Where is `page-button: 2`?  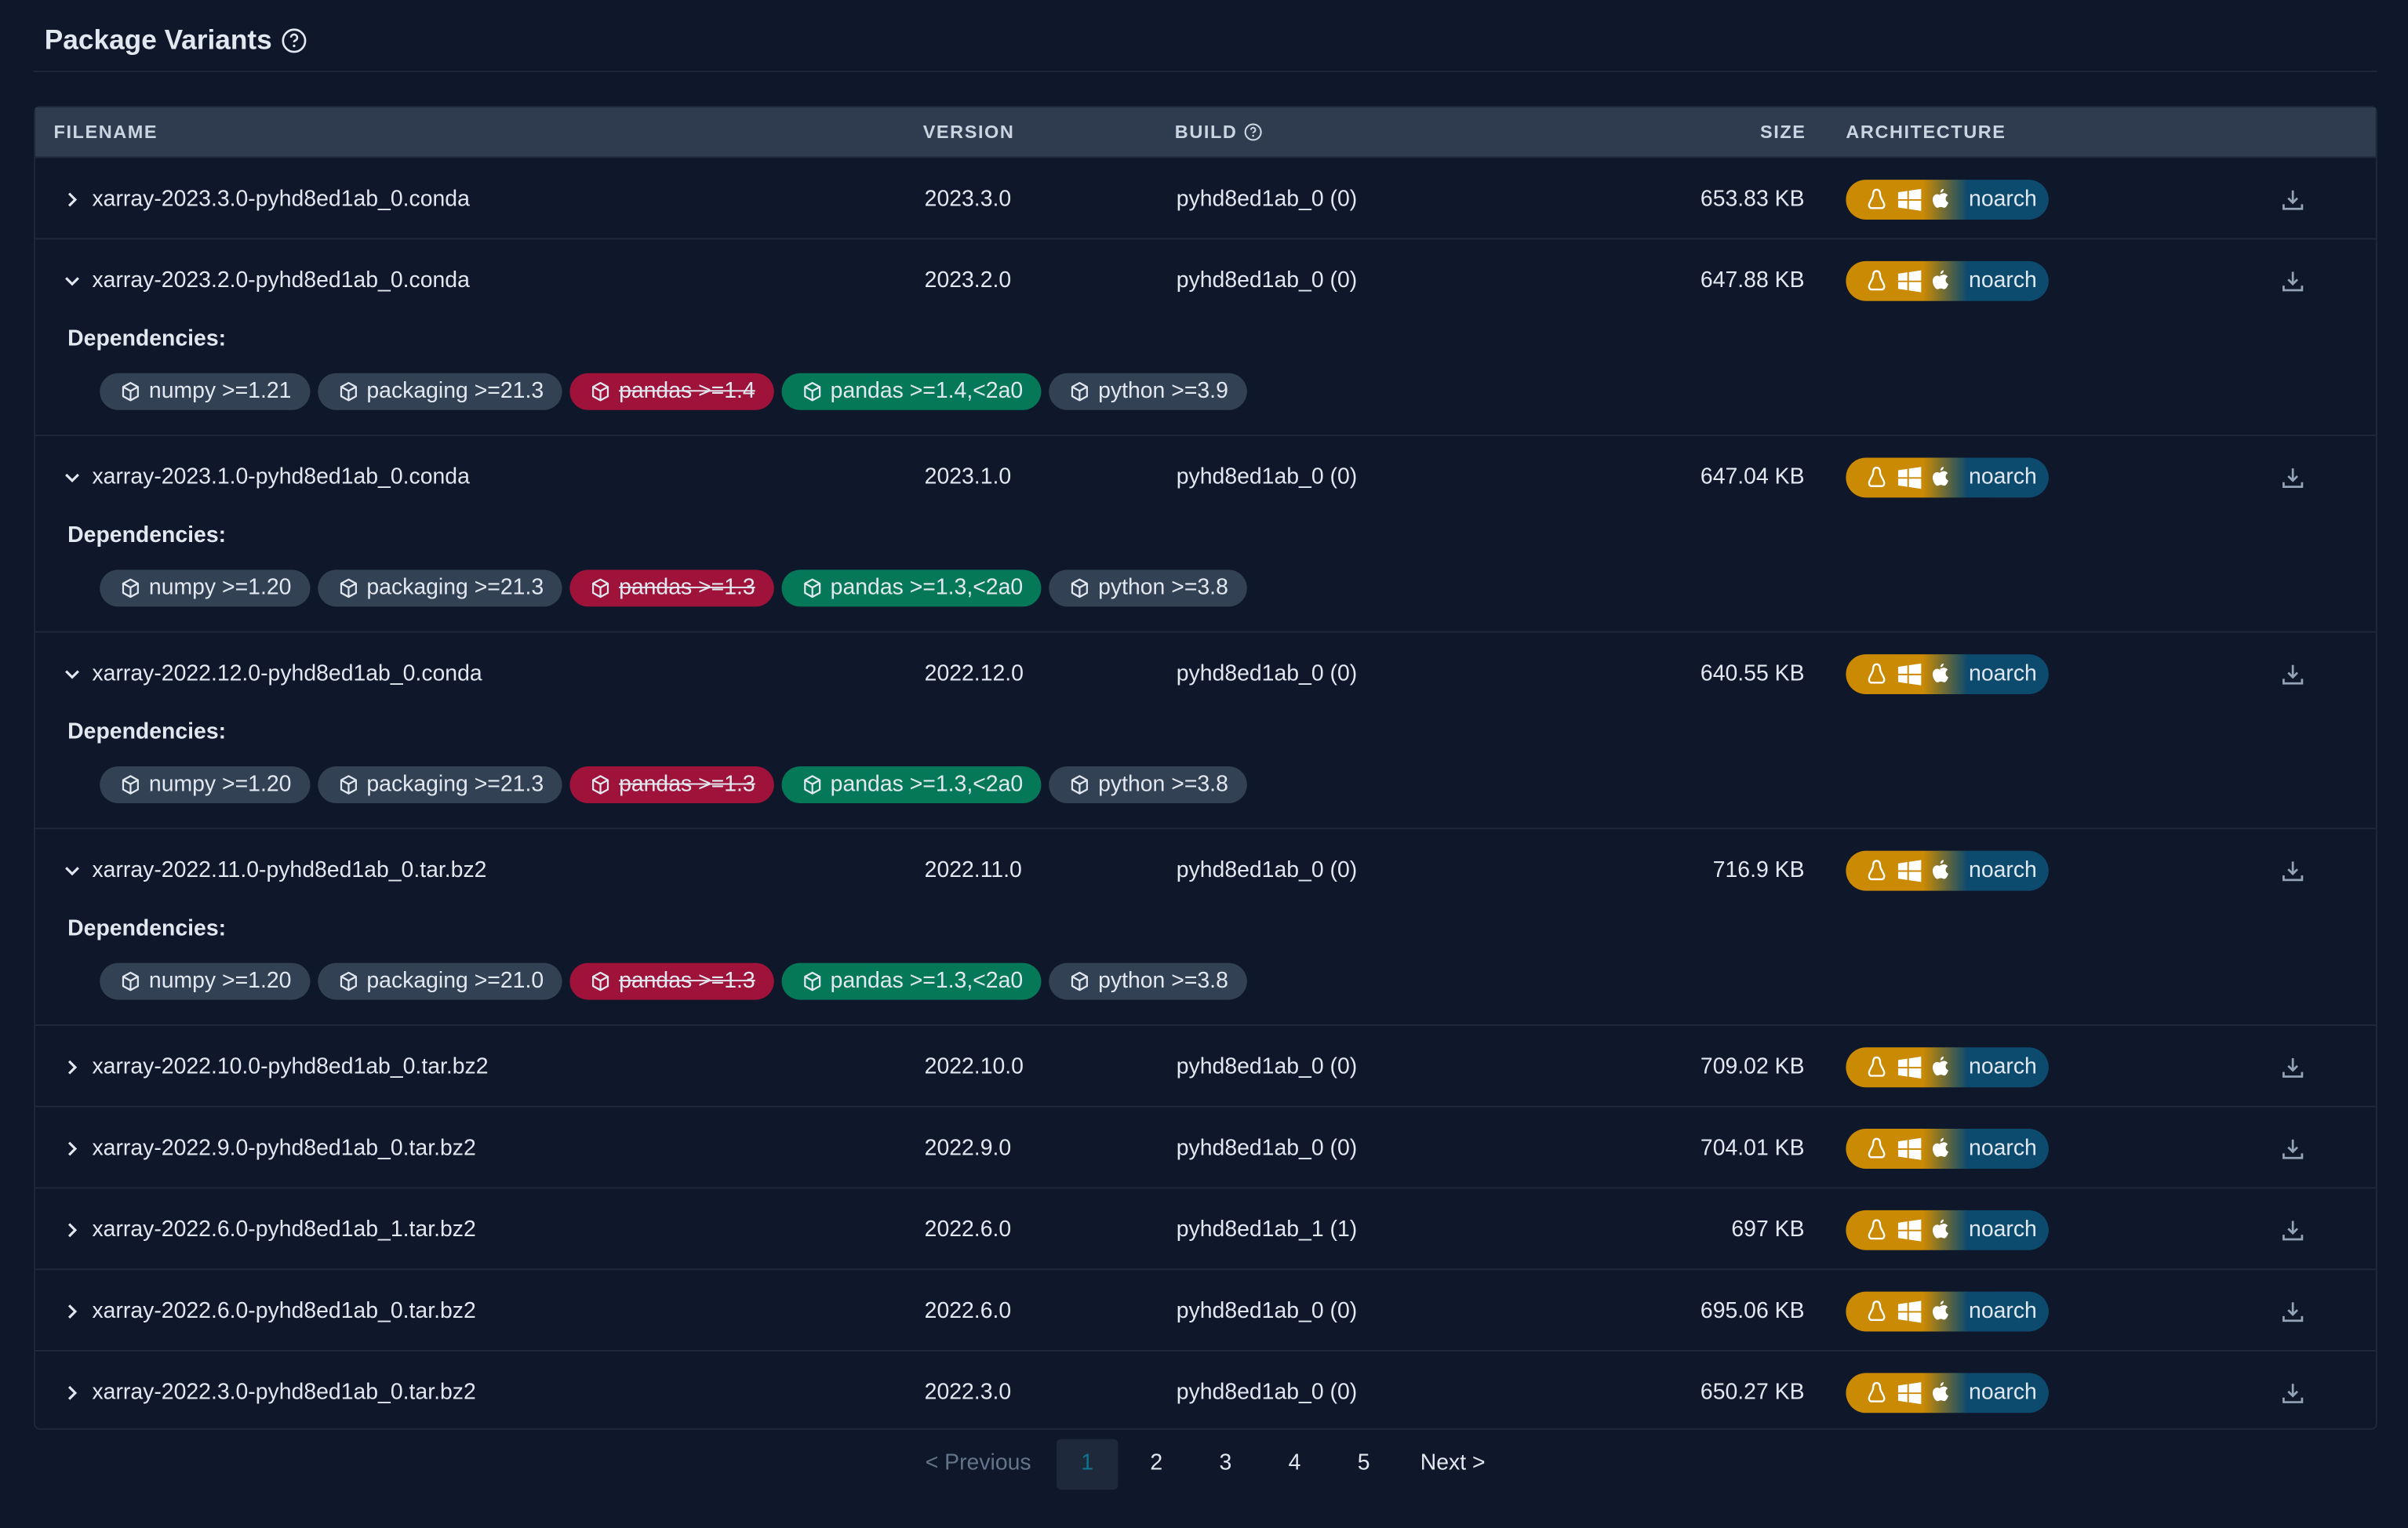
page-button: 2 is located at coordinates (1157, 1463).